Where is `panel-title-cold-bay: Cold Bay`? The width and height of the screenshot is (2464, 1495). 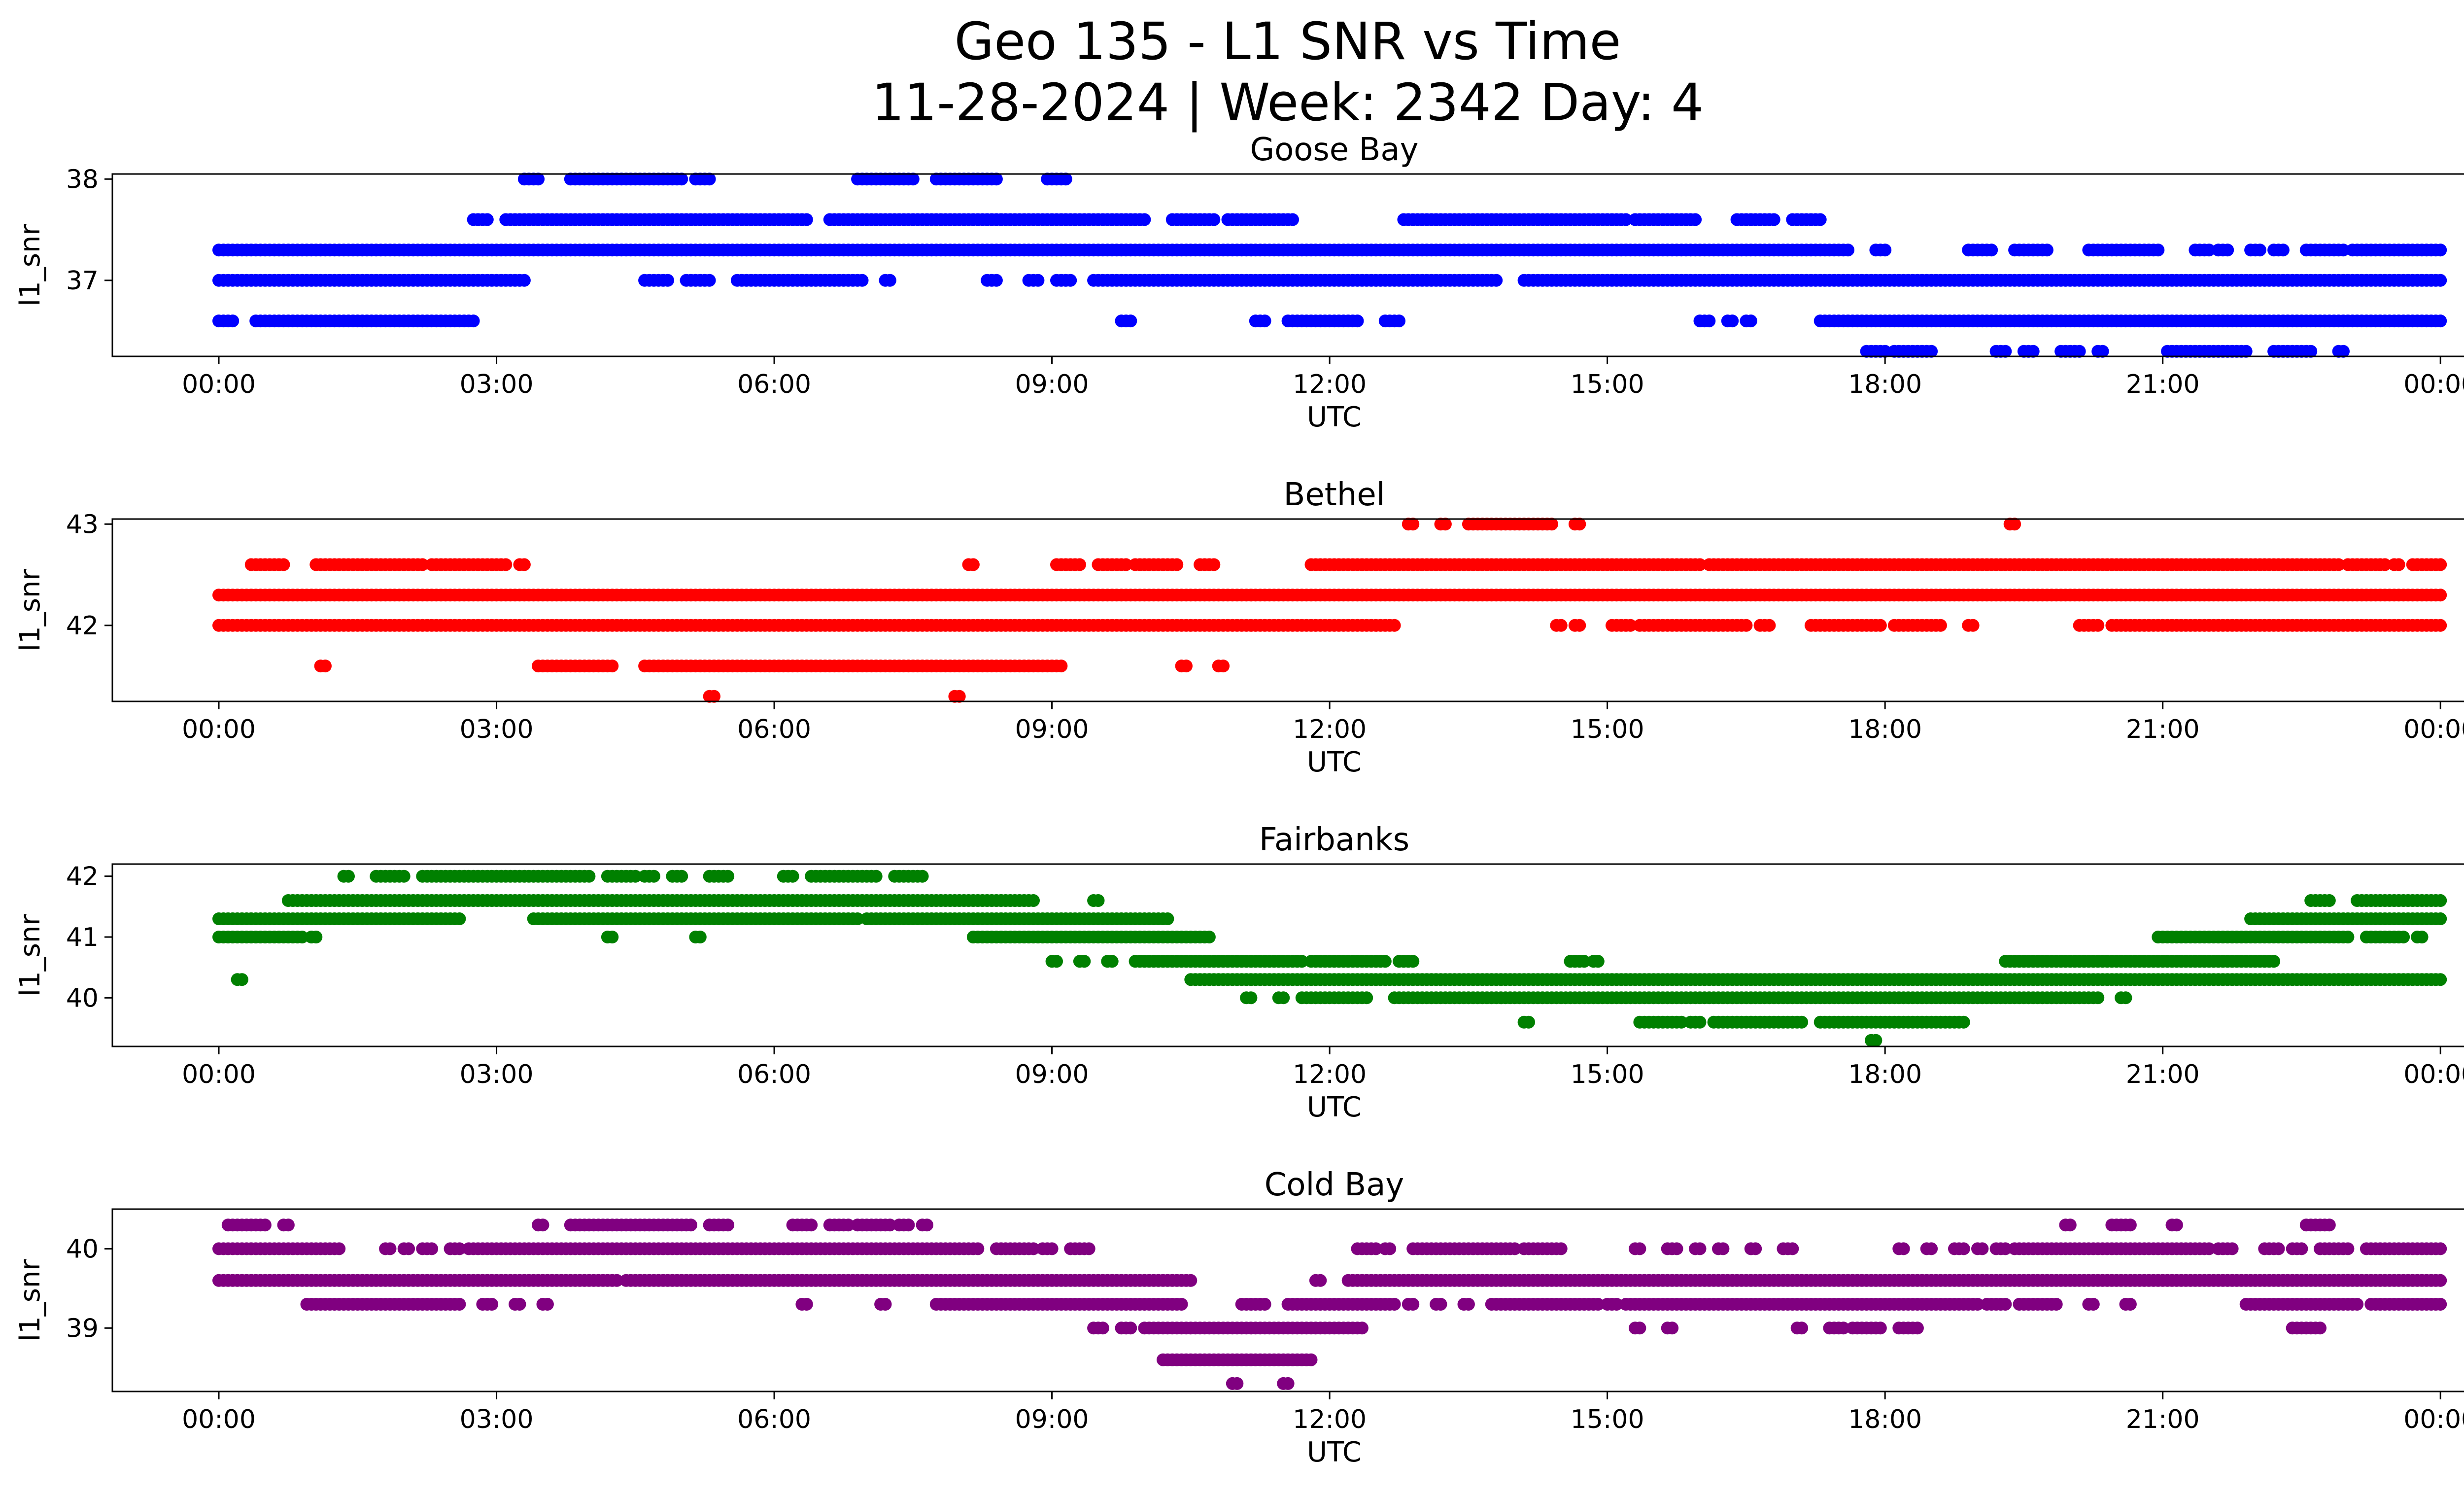
panel-title-cold-bay: Cold Bay is located at coordinates (1334, 1185).